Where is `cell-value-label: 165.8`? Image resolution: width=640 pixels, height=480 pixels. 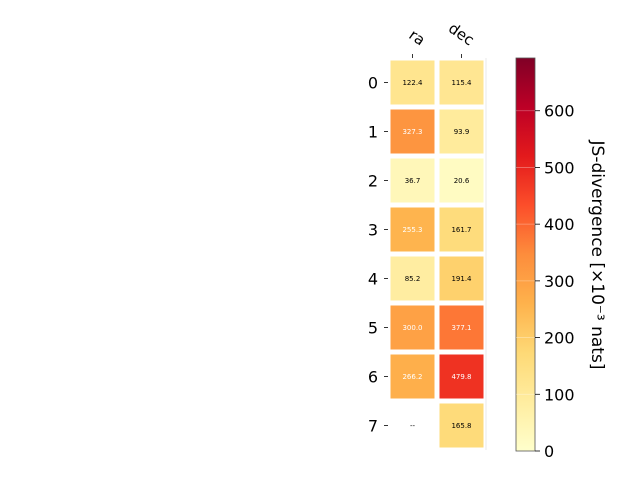 cell-value-label: 165.8 is located at coordinates (461, 426).